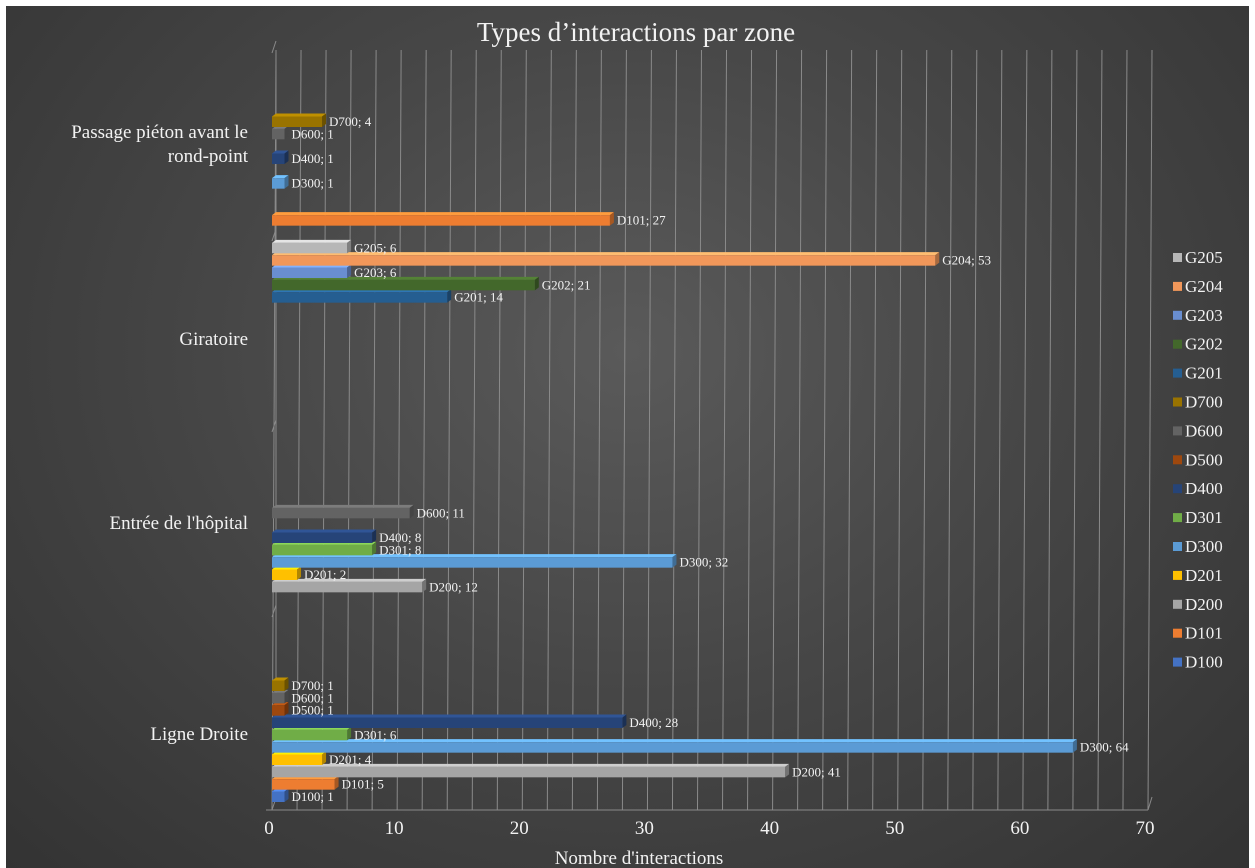 This screenshot has height=868, width=1255. I want to click on bar-D101, so click(443, 219).